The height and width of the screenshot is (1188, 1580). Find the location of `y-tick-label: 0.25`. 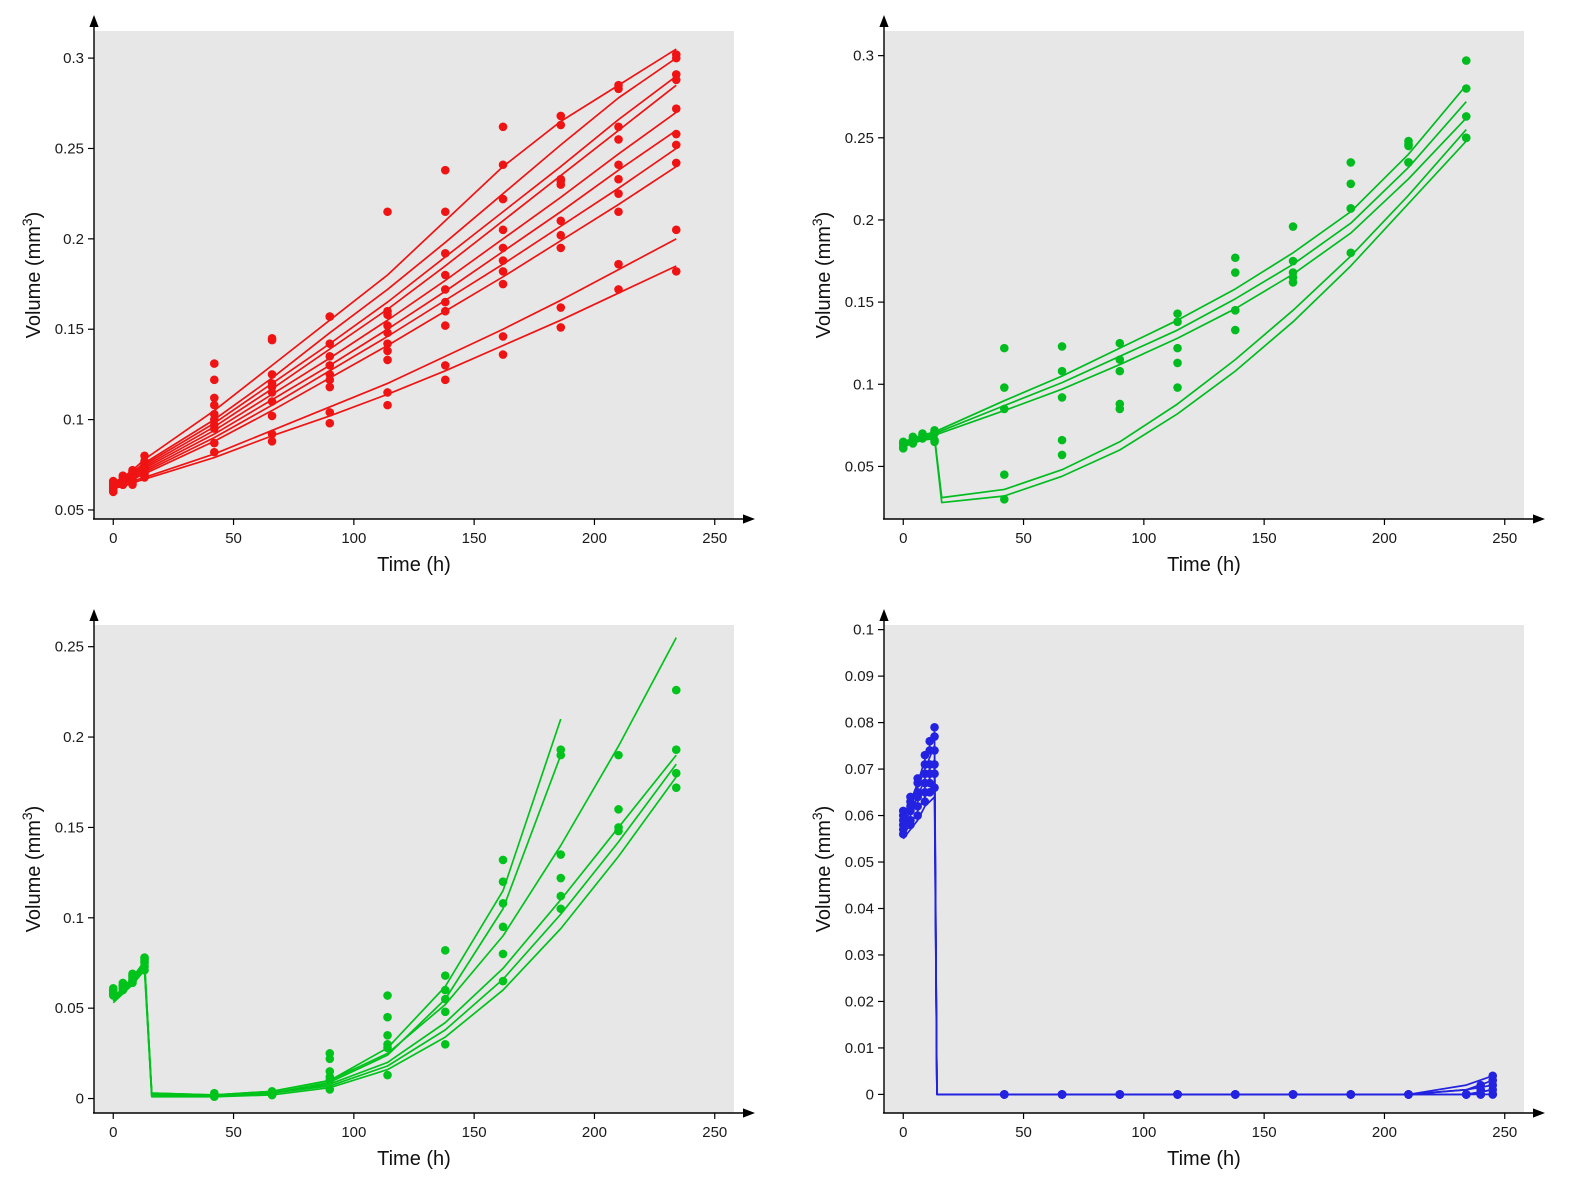

y-tick-label: 0.25 is located at coordinates (69, 148).